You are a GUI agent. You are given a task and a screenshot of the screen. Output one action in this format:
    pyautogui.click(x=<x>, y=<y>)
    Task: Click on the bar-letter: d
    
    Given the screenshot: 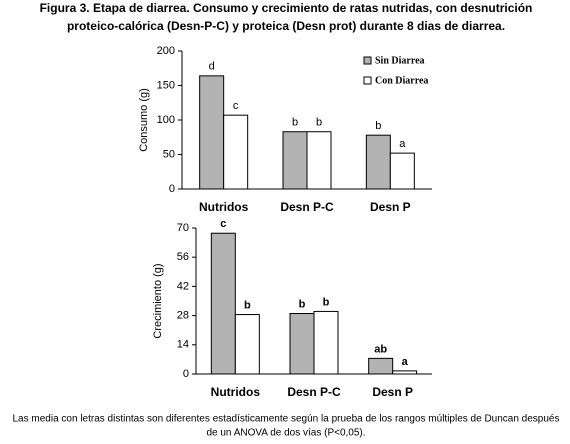 What is the action you would take?
    pyautogui.click(x=212, y=67)
    